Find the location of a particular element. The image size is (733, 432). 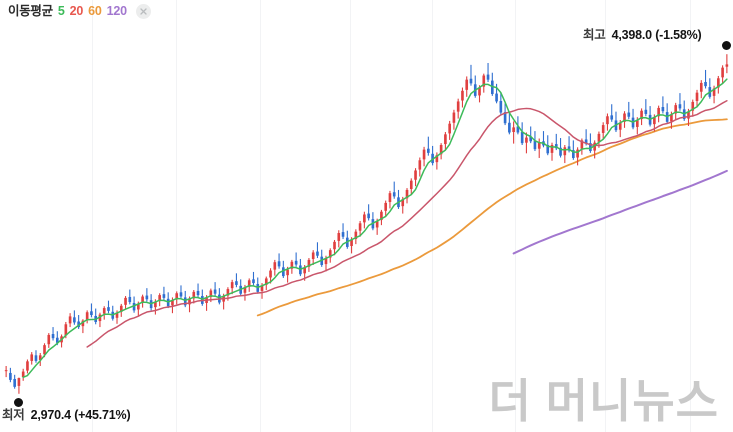

ma-period-60: 60 is located at coordinates (95, 10).